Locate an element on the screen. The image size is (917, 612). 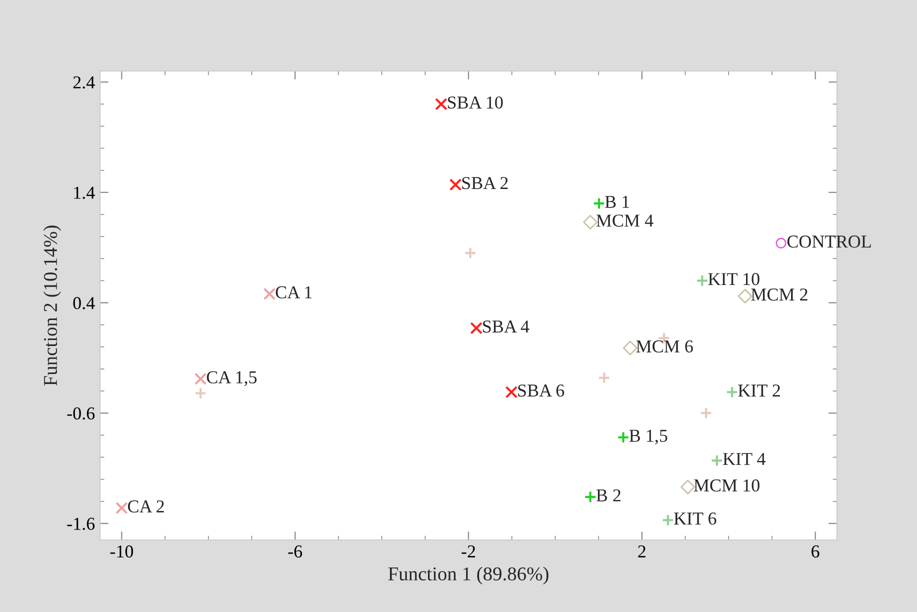
annotation: SBA 6 is located at coordinates (541, 390).